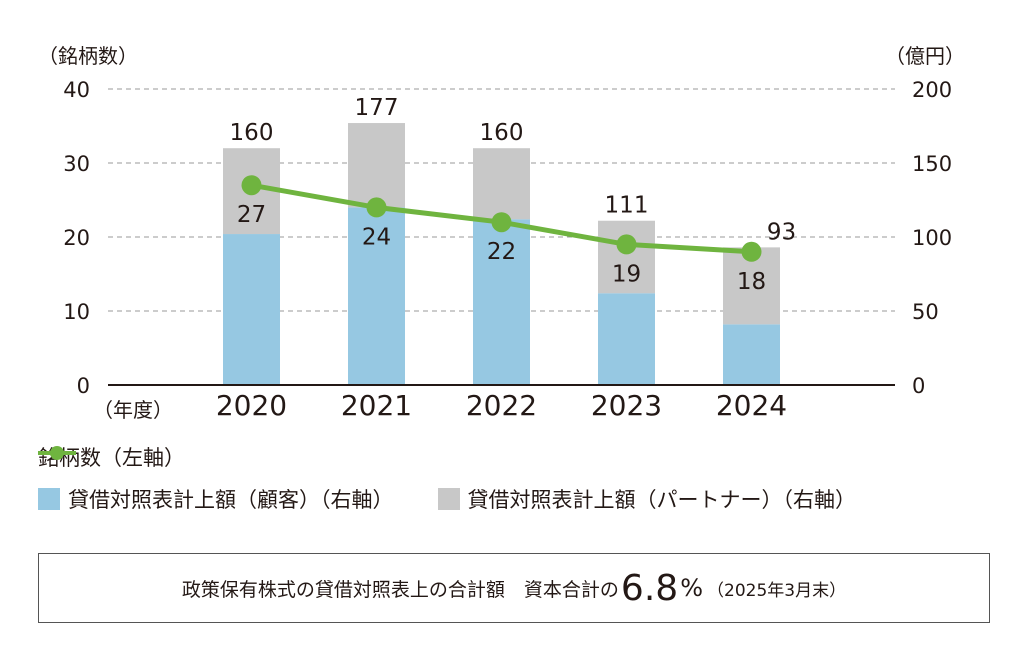 This screenshot has width=1034, height=659. I want to click on right-tick-label: 200, so click(932, 90).